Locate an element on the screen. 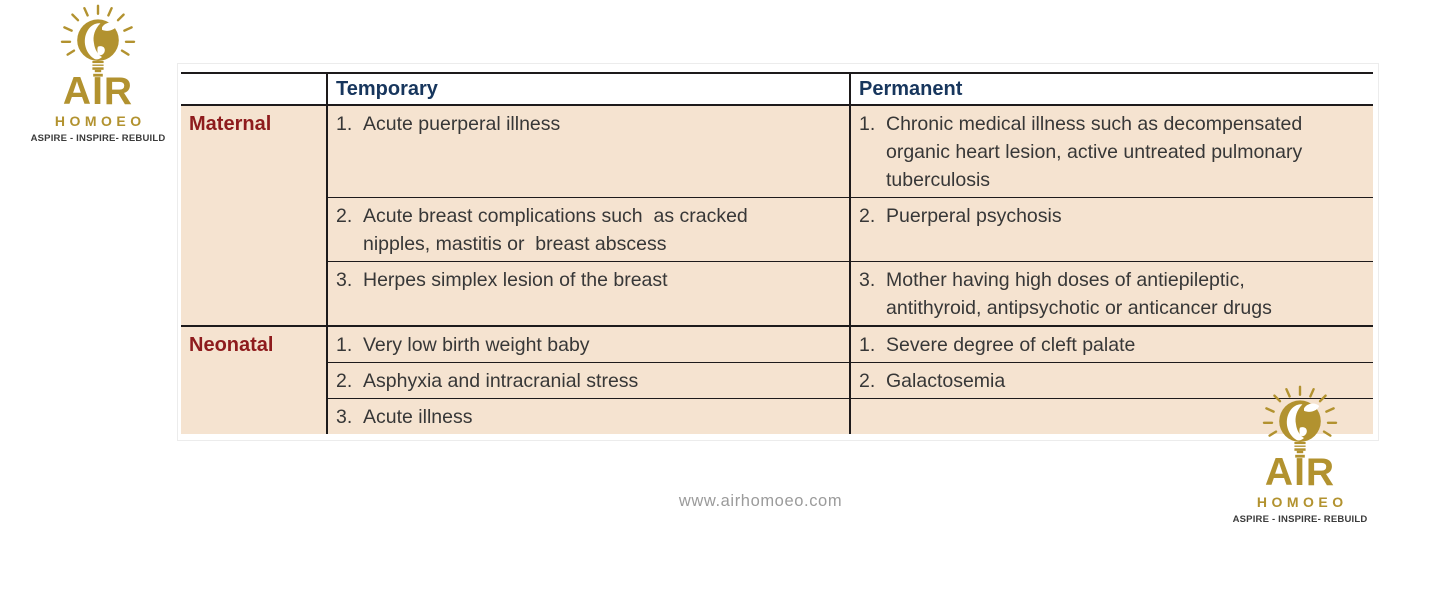 This screenshot has width=1431, height=593. cell-temporary: 3. Acute illness is located at coordinates (587, 416).